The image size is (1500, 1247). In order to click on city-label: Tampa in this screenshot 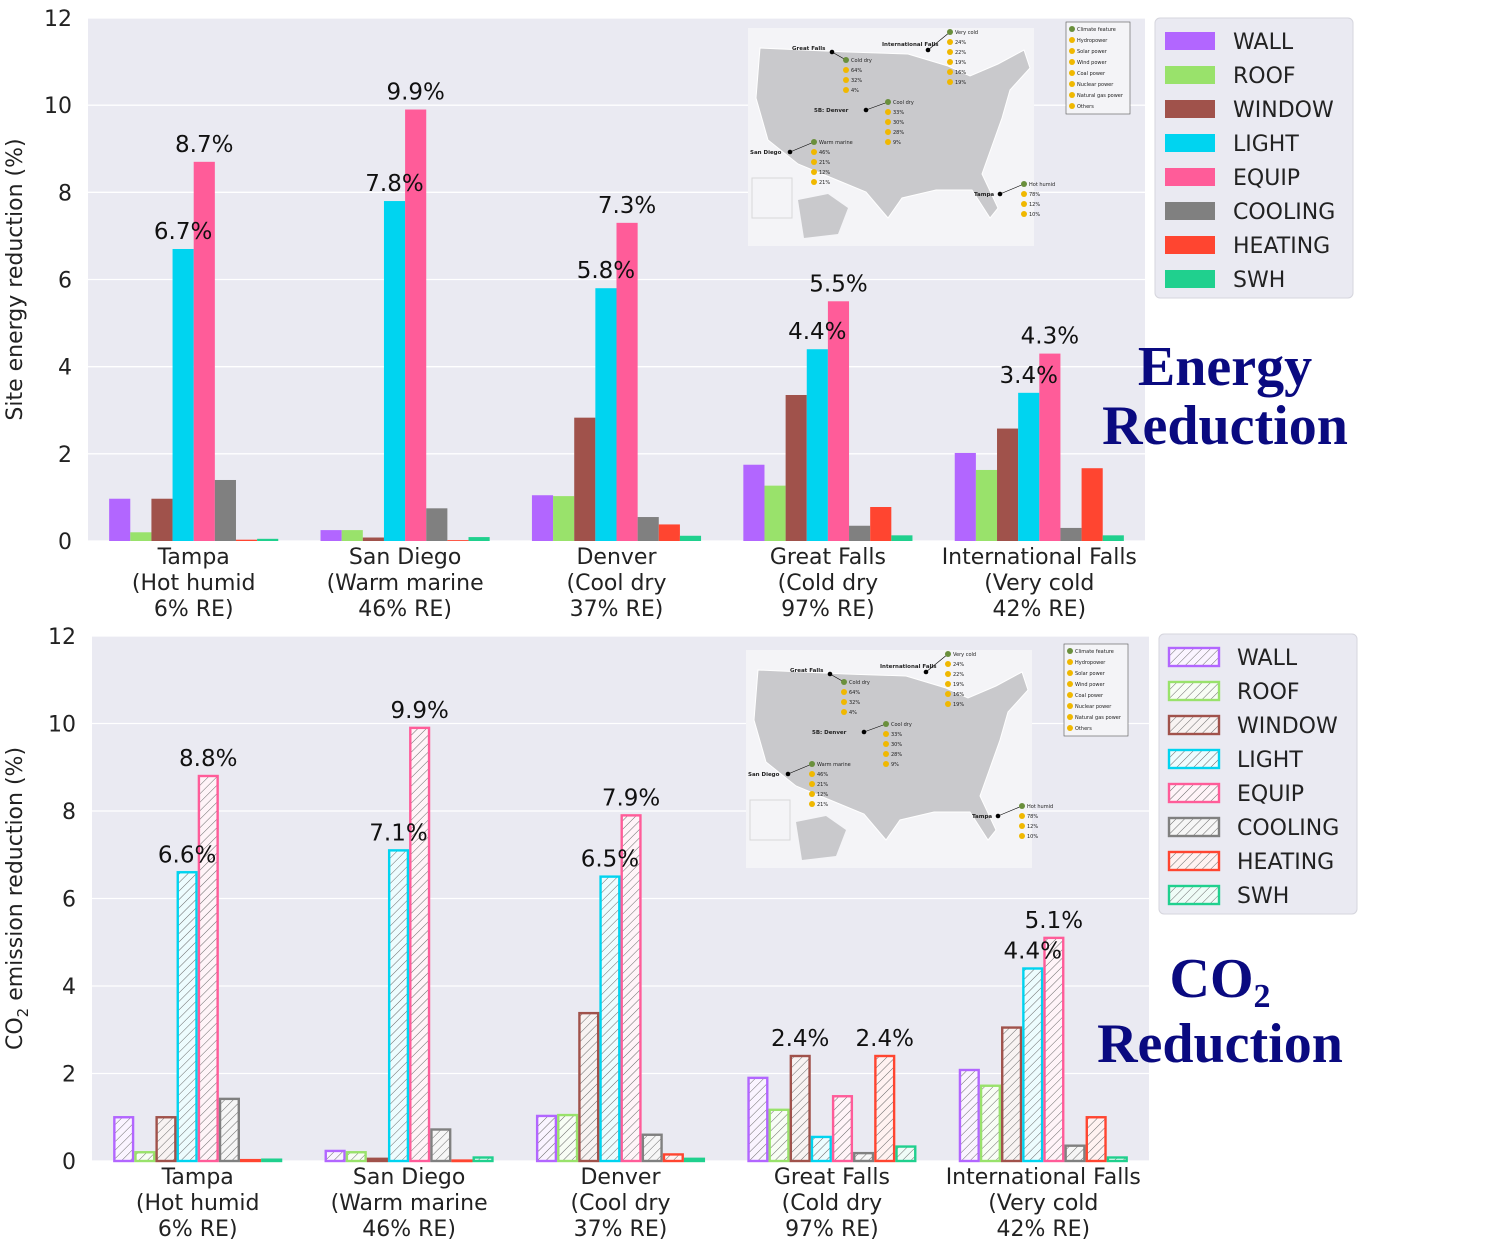, I will do `click(982, 817)`.